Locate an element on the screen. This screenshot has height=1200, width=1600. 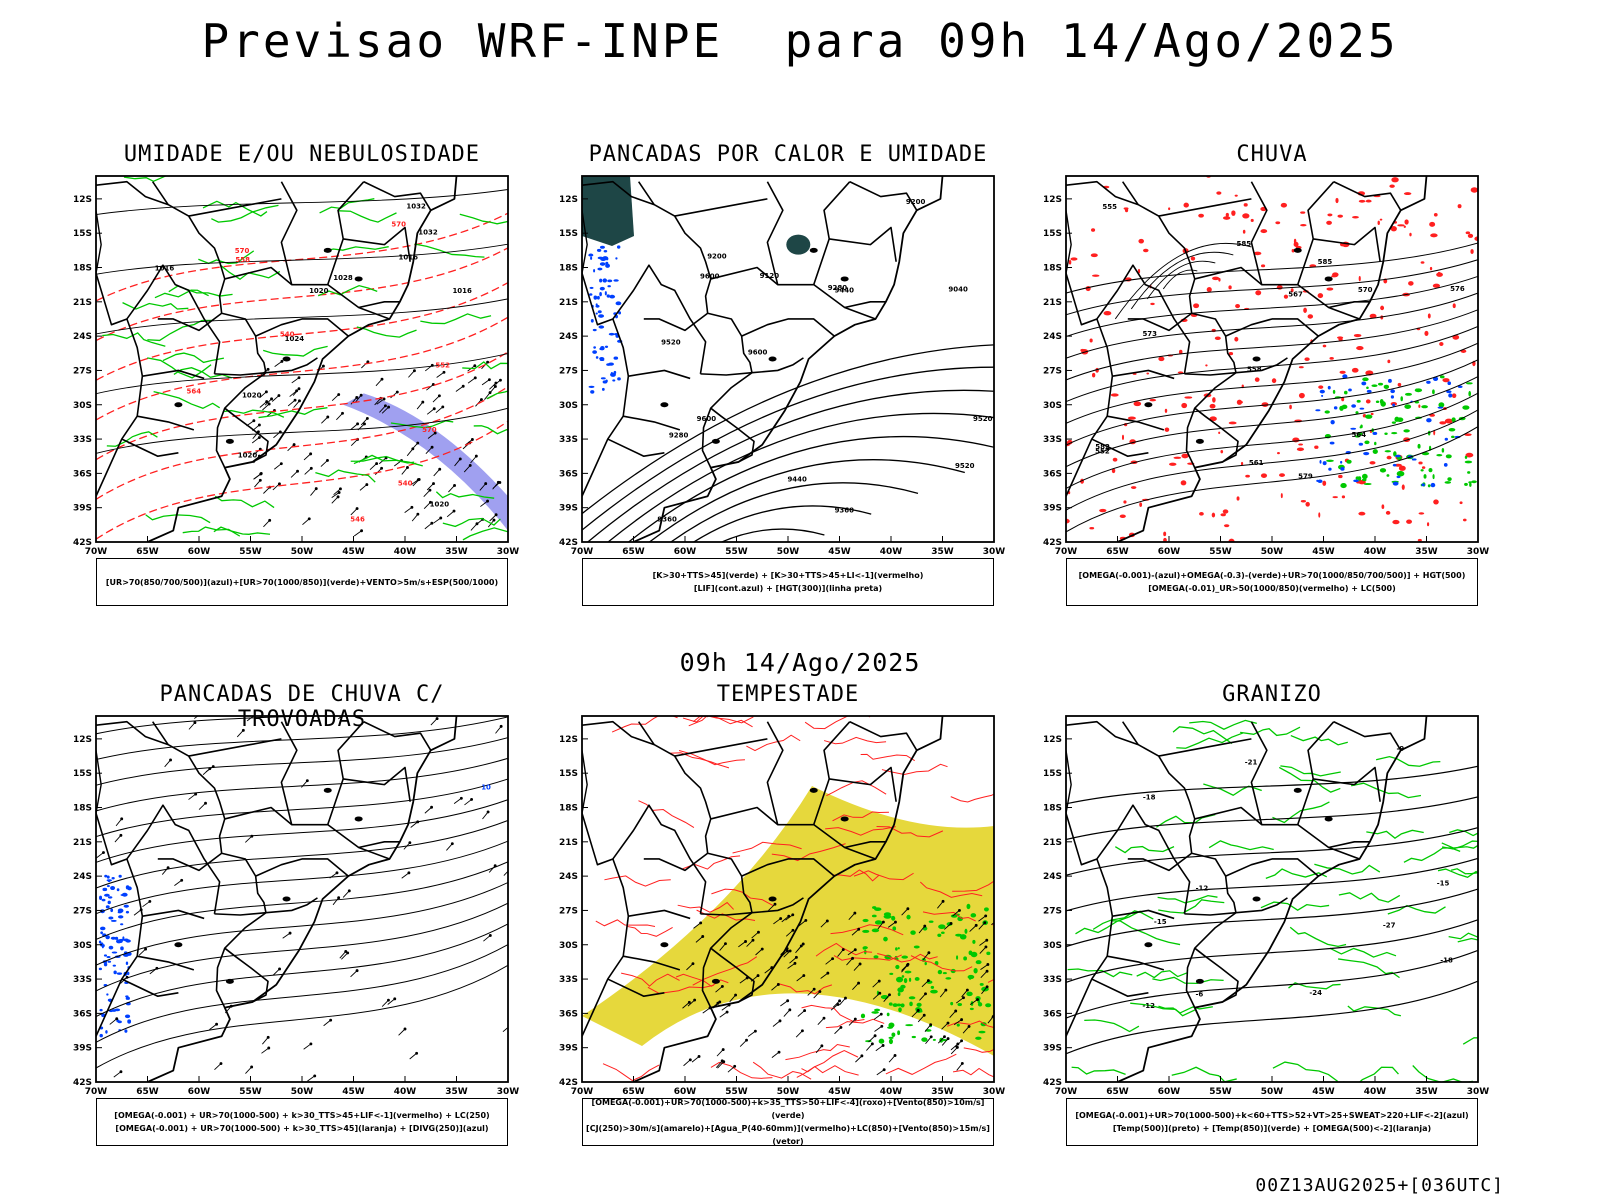
lon-tick-label: 55W is located at coordinates (1220, 551).